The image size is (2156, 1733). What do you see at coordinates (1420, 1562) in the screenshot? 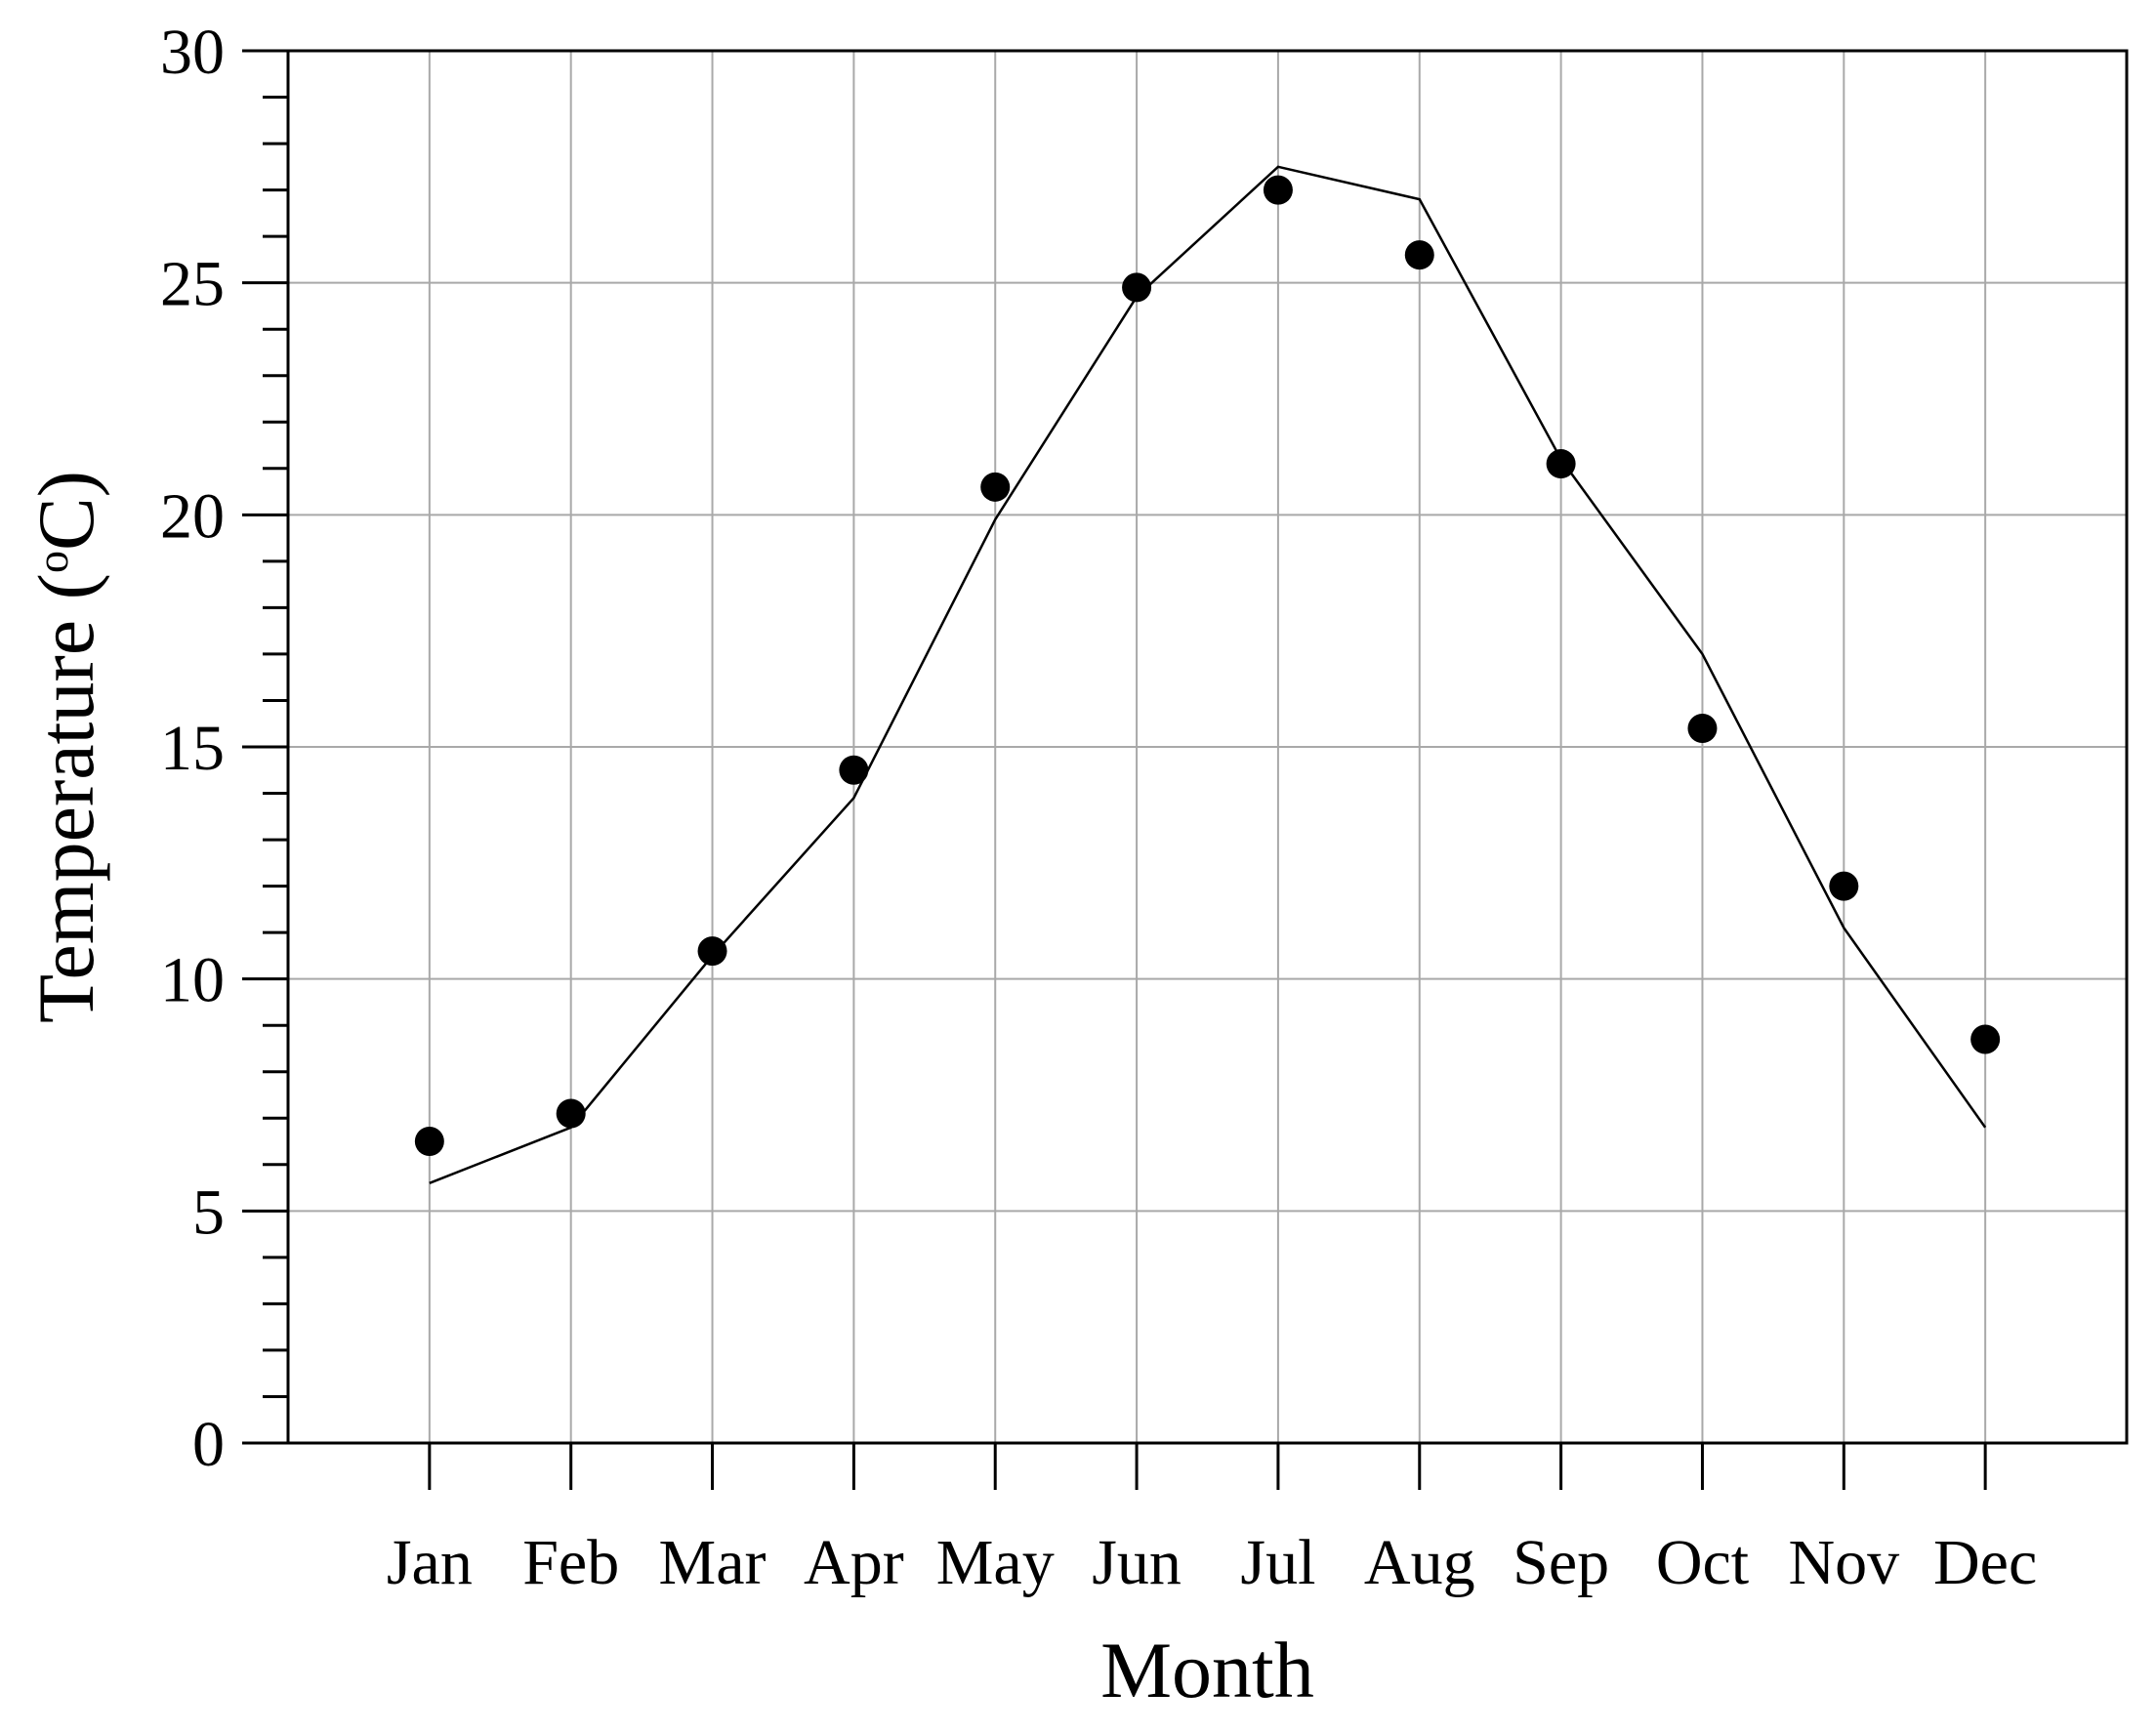
I see `x-tick-label-aug: Aug` at bounding box center [1420, 1562].